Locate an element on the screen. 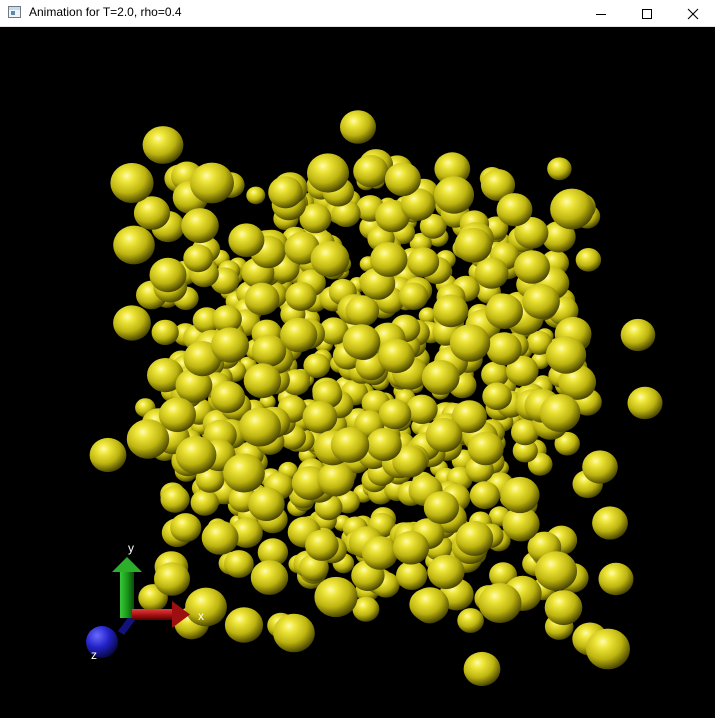 Image resolution: width=715 pixels, height=718 pixels. minimize-icon is located at coordinates (601, 14).